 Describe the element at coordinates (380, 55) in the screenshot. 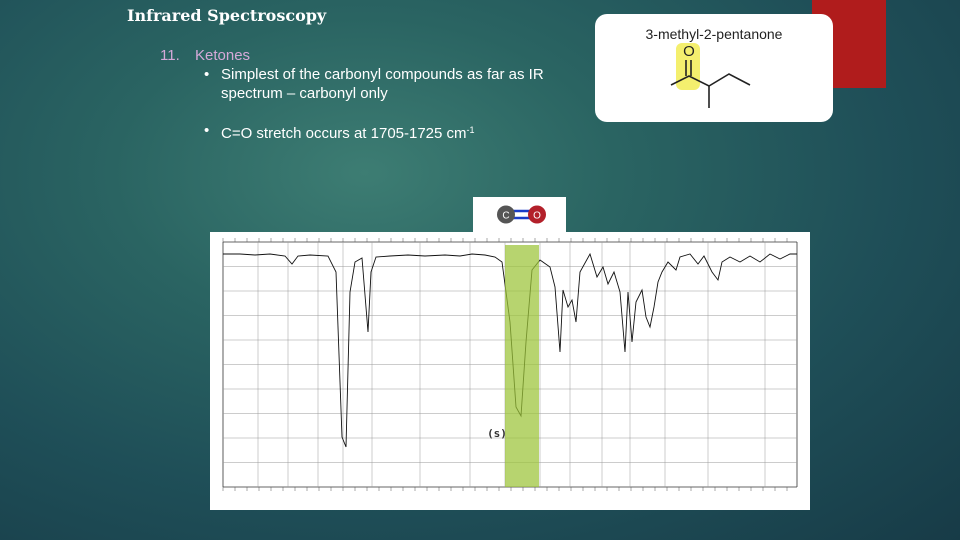

I see `section-heading: 11. Ketones` at that location.